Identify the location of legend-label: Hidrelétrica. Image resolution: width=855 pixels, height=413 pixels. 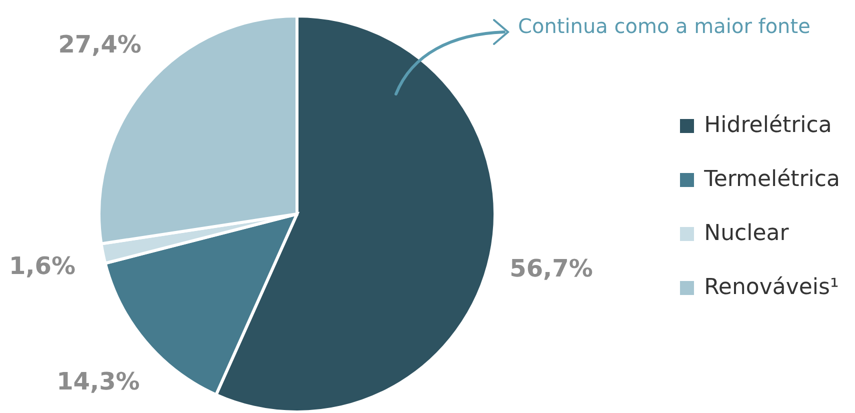
(768, 125).